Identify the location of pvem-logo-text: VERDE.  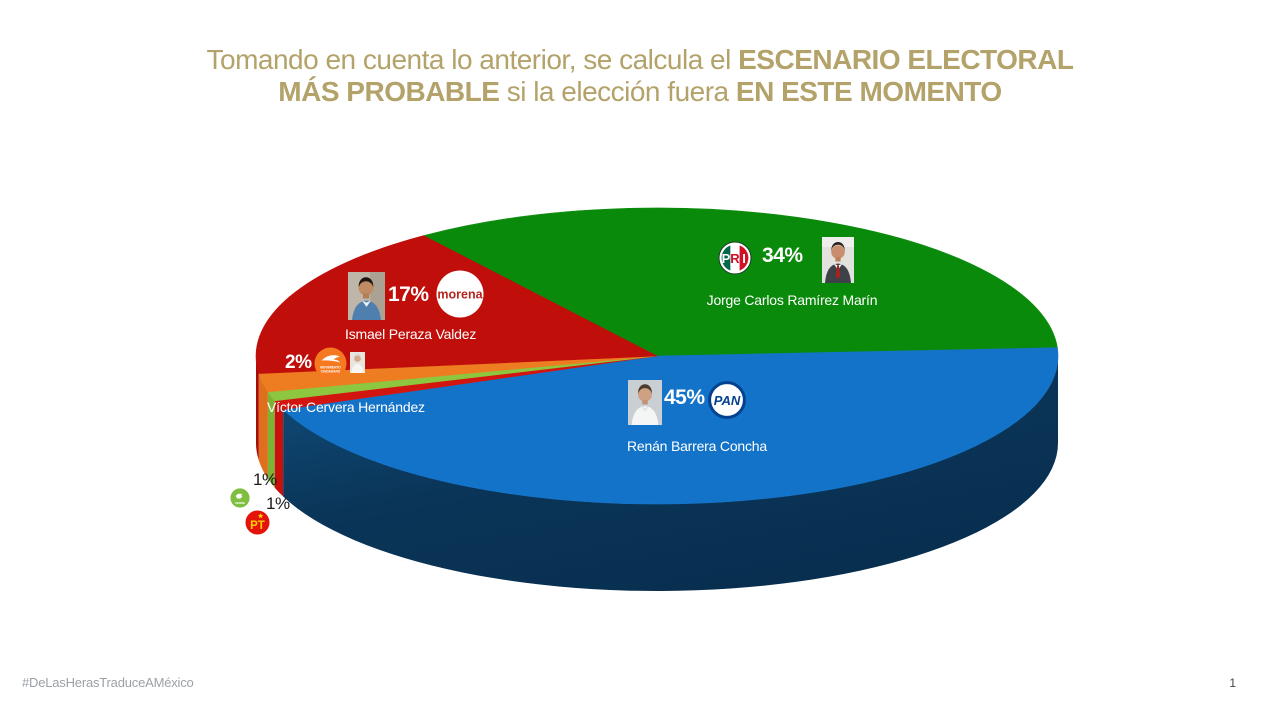
(240, 503).